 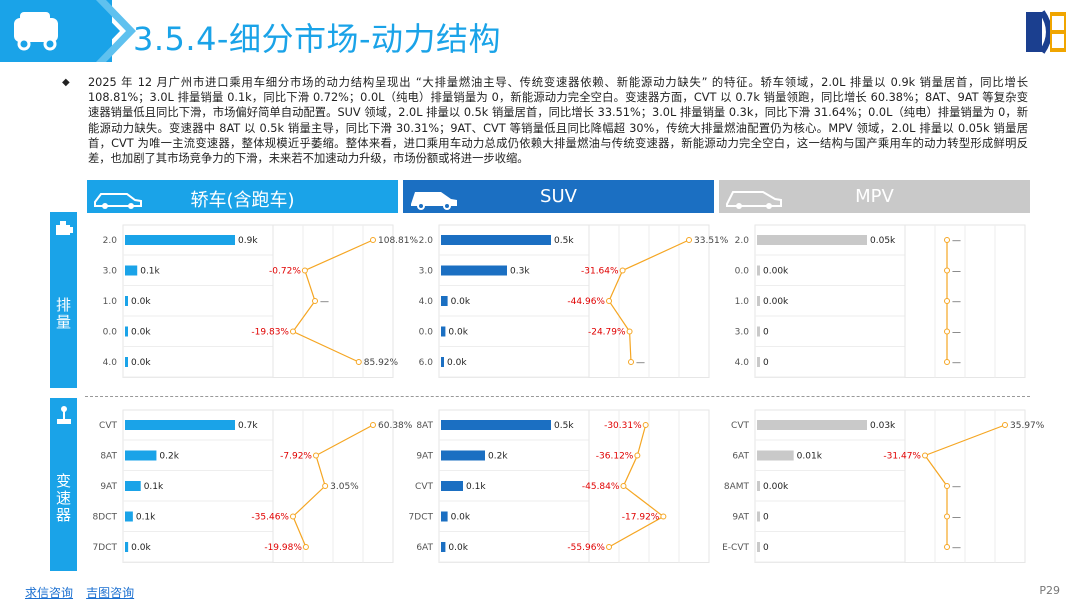 I want to click on line-value-label: 108.81%, so click(x=398, y=241).